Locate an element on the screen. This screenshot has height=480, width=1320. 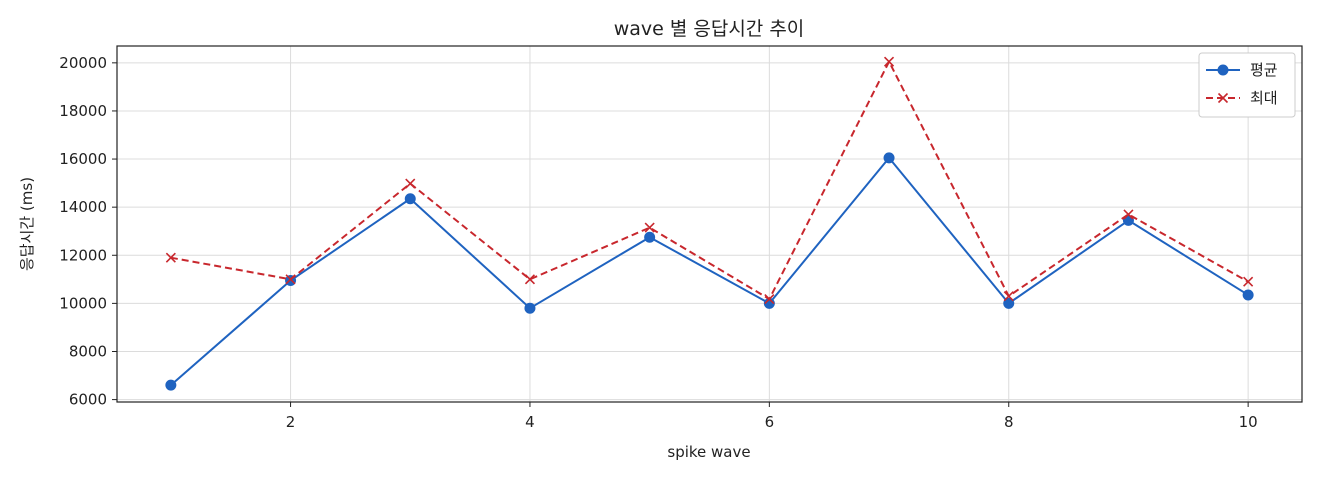
x-axis-label: spike wave is located at coordinates (708, 452).